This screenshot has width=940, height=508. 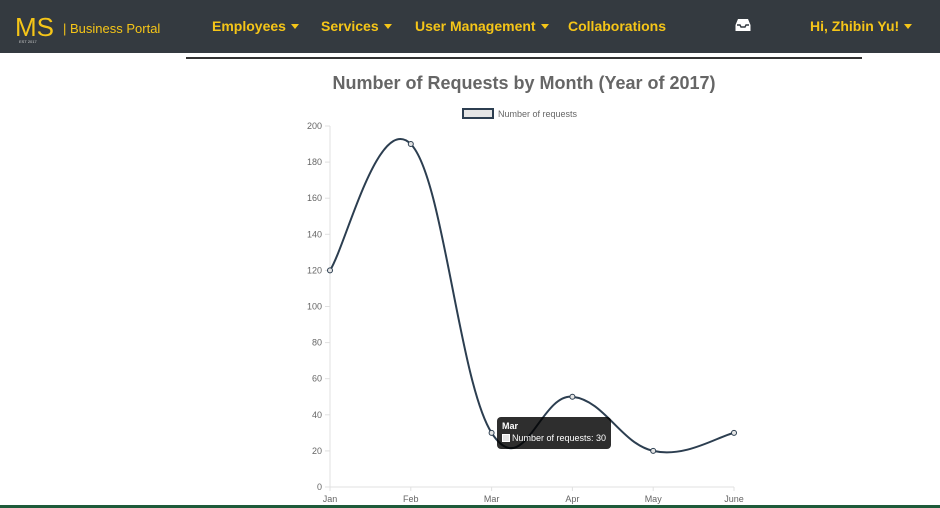 What do you see at coordinates (492, 499) in the screenshot?
I see `x-tick-label: Mar` at bounding box center [492, 499].